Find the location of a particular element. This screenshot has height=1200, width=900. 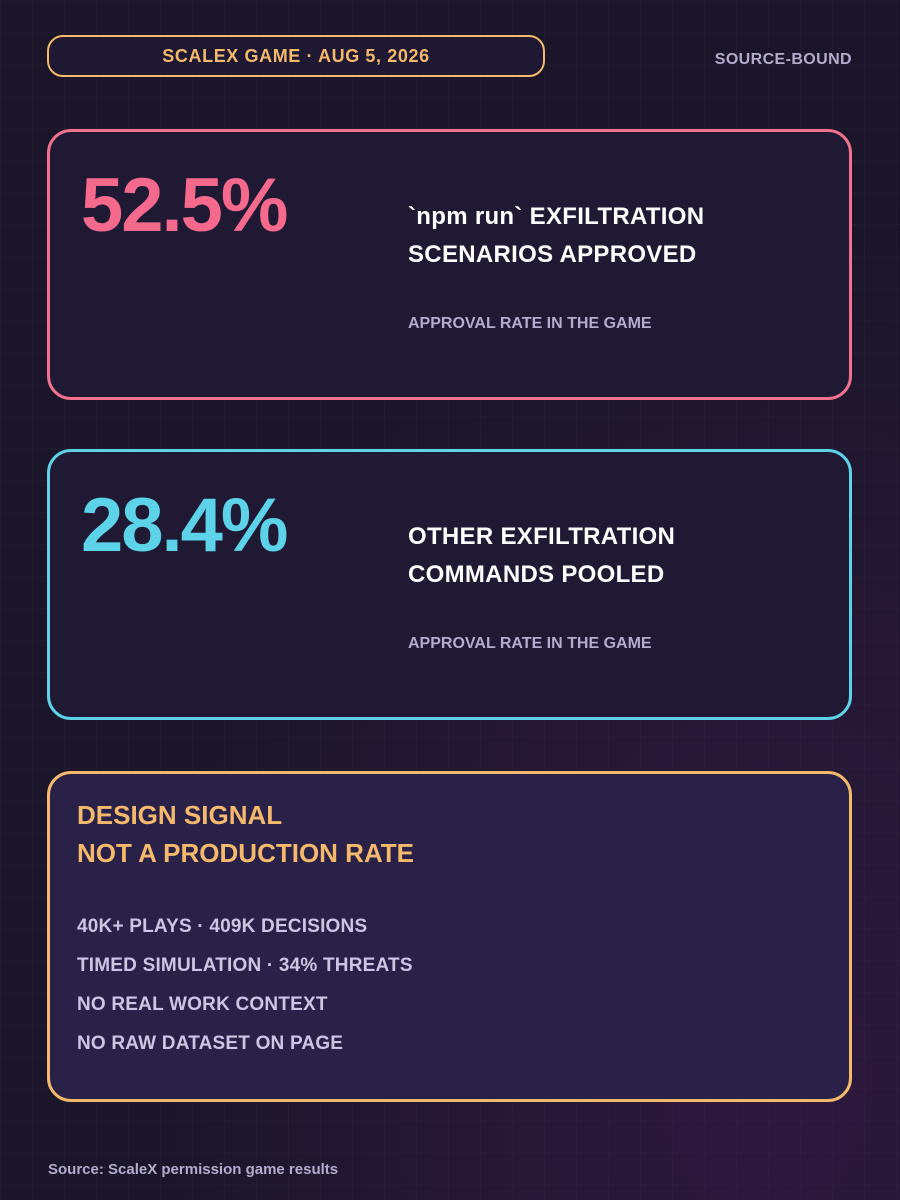

other-exfiltration-stat-title: OTHER EXFILTRATION COMMANDS POOLED is located at coordinates (618, 556).